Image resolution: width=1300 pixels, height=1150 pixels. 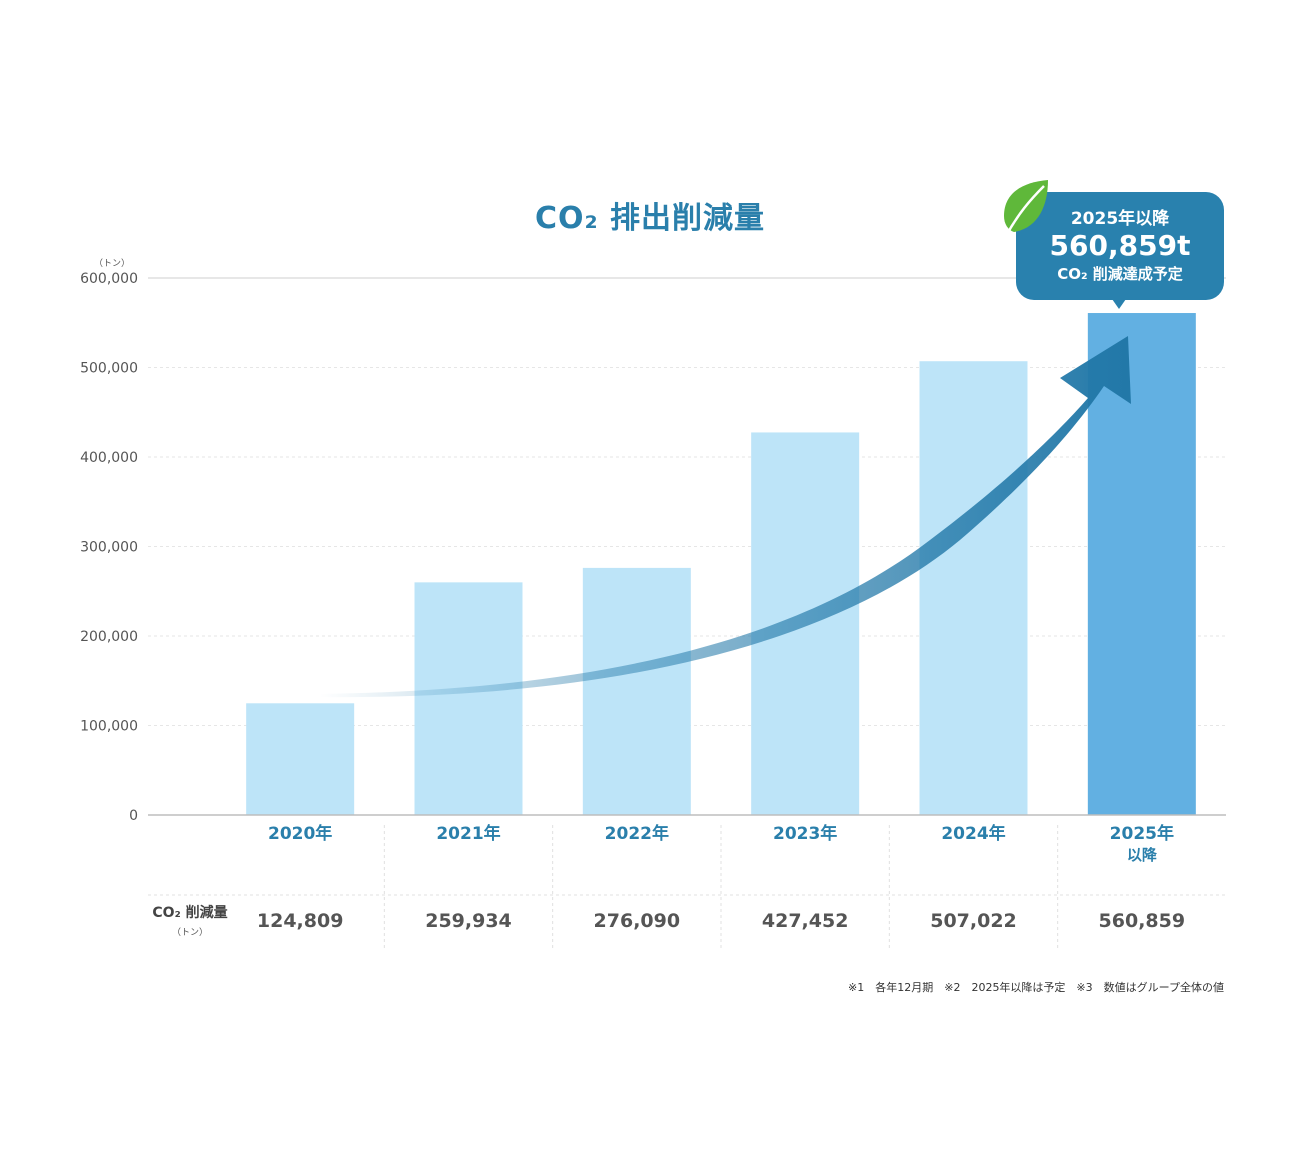 What do you see at coordinates (636, 834) in the screenshot?
I see `x-tick-label: 2022年` at bounding box center [636, 834].